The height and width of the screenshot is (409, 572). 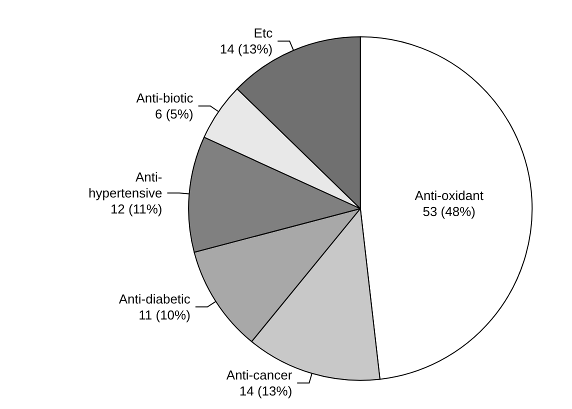 I want to click on data-label: 6 (5%), so click(x=174, y=114).